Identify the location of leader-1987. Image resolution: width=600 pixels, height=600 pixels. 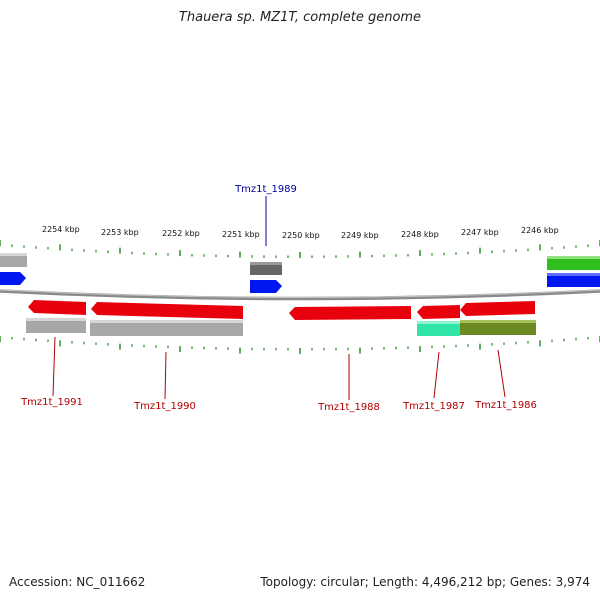
(436, 375).